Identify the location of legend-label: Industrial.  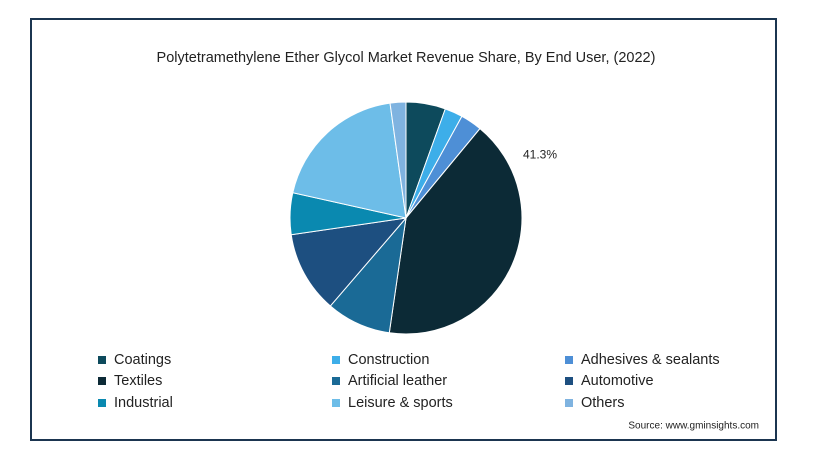
(143, 403).